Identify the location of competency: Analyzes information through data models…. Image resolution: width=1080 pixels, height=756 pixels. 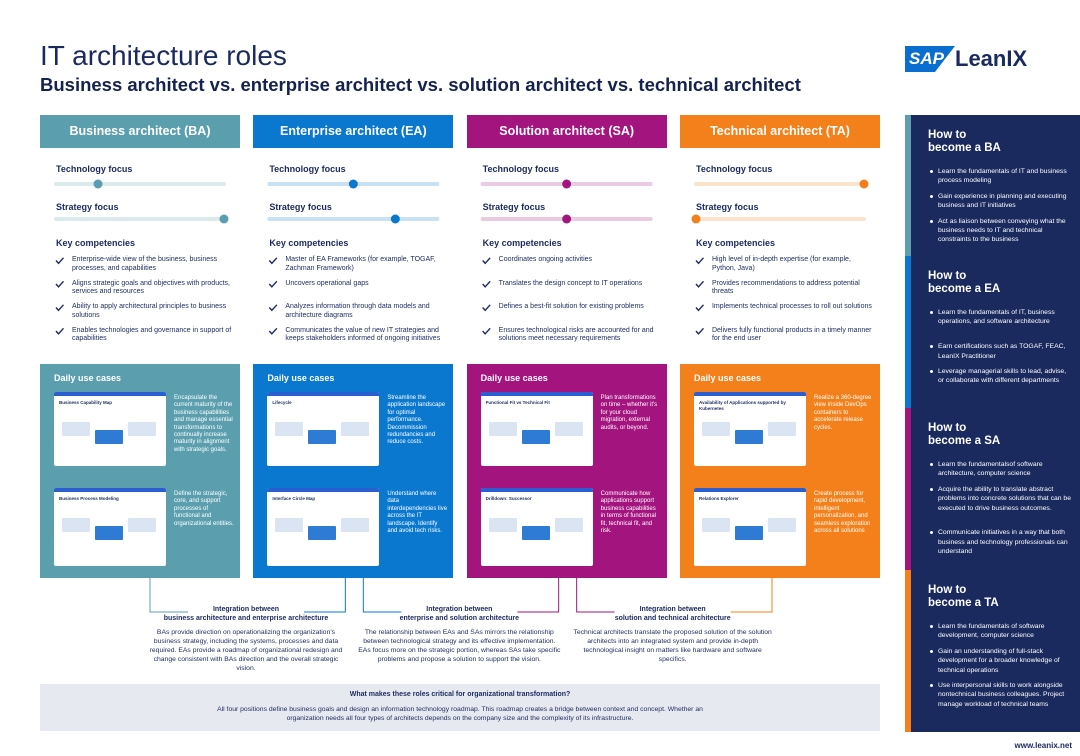
(357, 311).